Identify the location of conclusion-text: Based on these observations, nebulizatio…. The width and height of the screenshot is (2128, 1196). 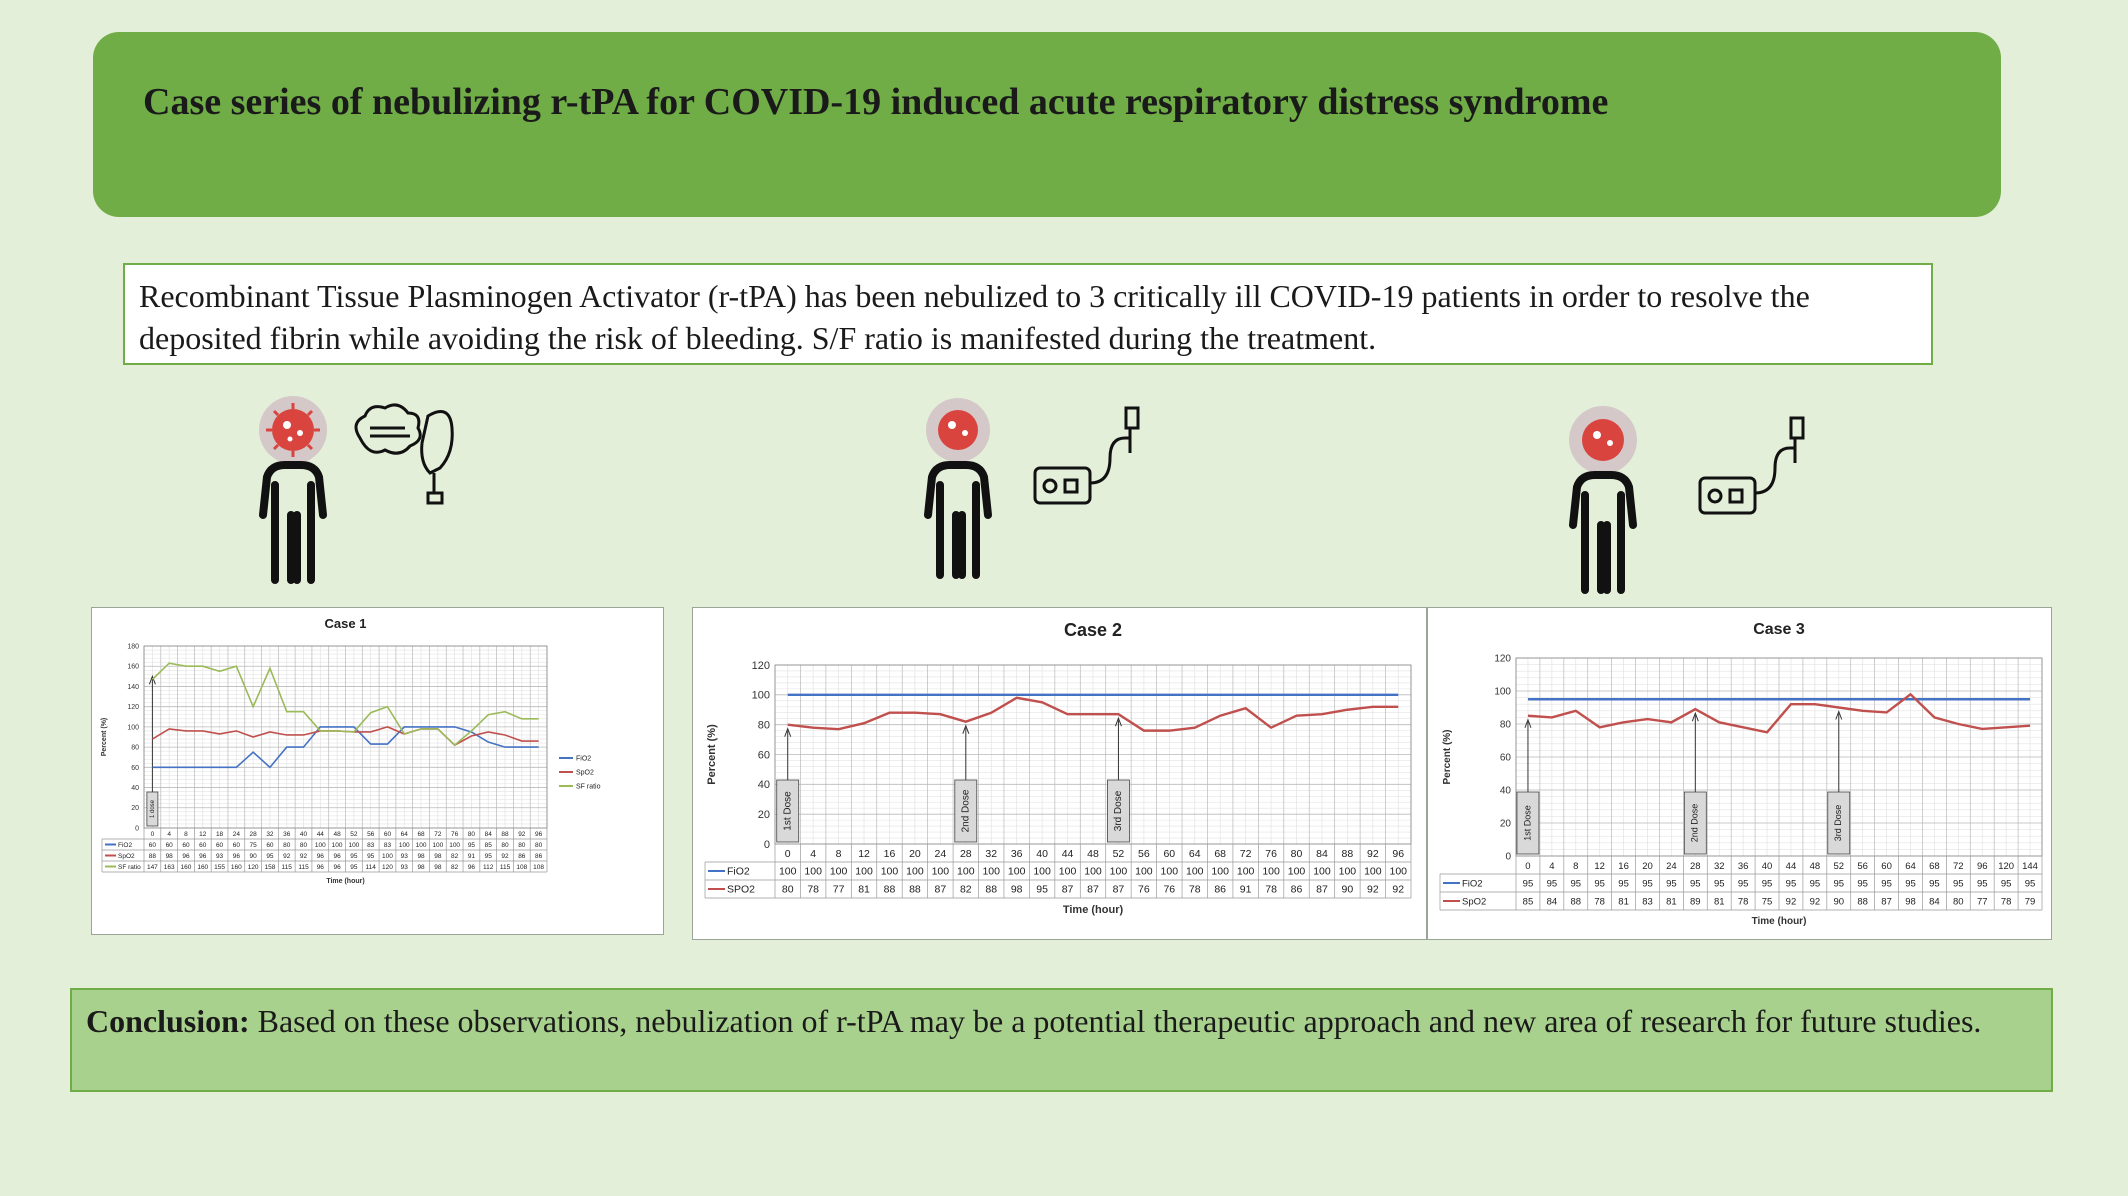
(1115, 1021).